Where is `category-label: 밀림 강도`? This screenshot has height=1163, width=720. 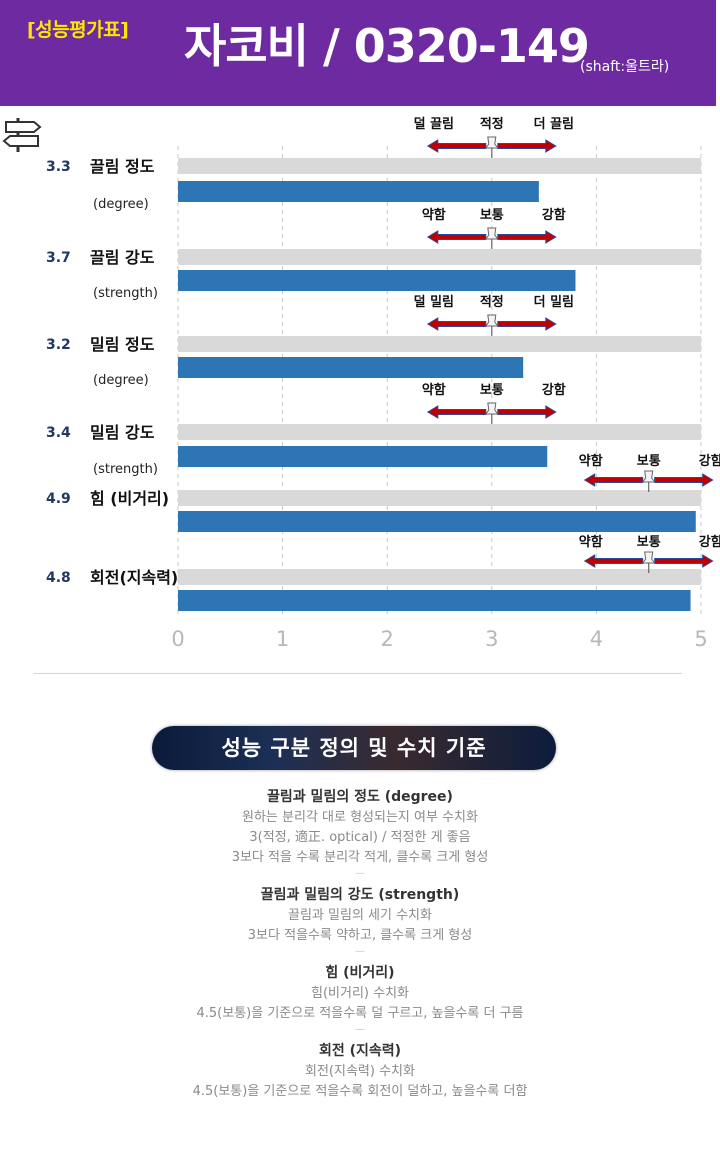 category-label: 밀림 강도 is located at coordinates (122, 432).